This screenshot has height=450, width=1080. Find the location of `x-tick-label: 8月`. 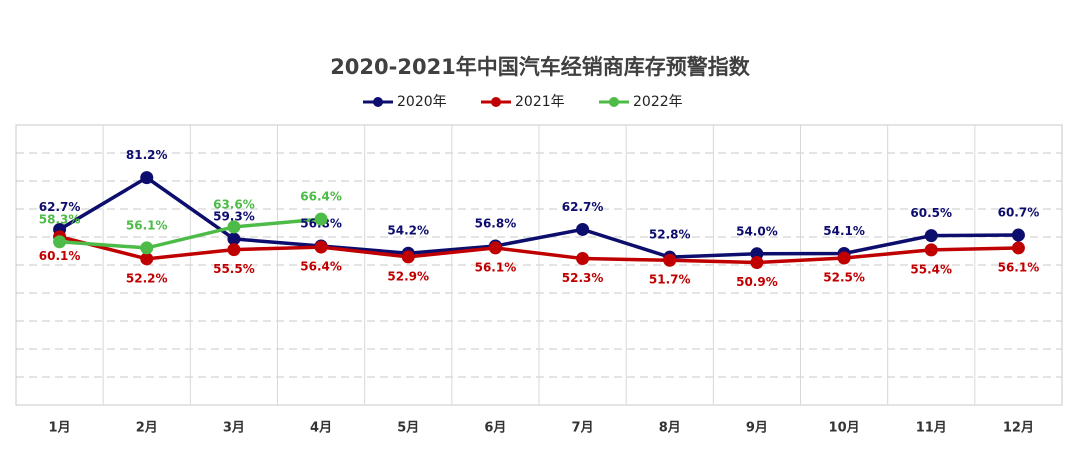

x-tick-label: 8月 is located at coordinates (670, 428).